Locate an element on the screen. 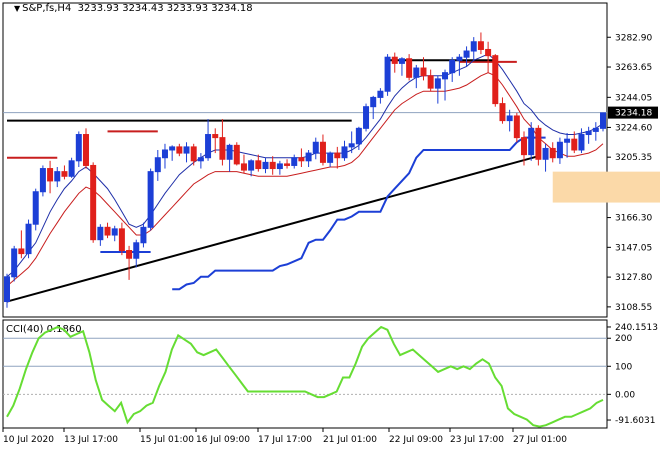 The image size is (660, 450). cci-y-tick-label: 200 is located at coordinates (623, 339).